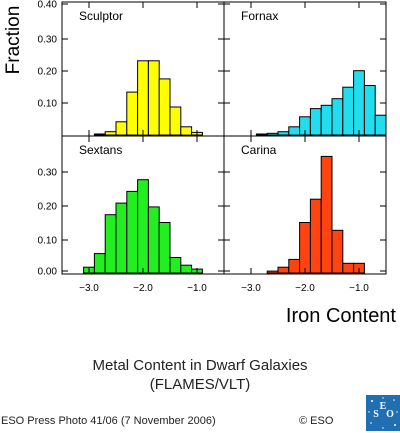 This screenshot has height=433, width=400. I want to click on svg-text: S, so click(376, 414).